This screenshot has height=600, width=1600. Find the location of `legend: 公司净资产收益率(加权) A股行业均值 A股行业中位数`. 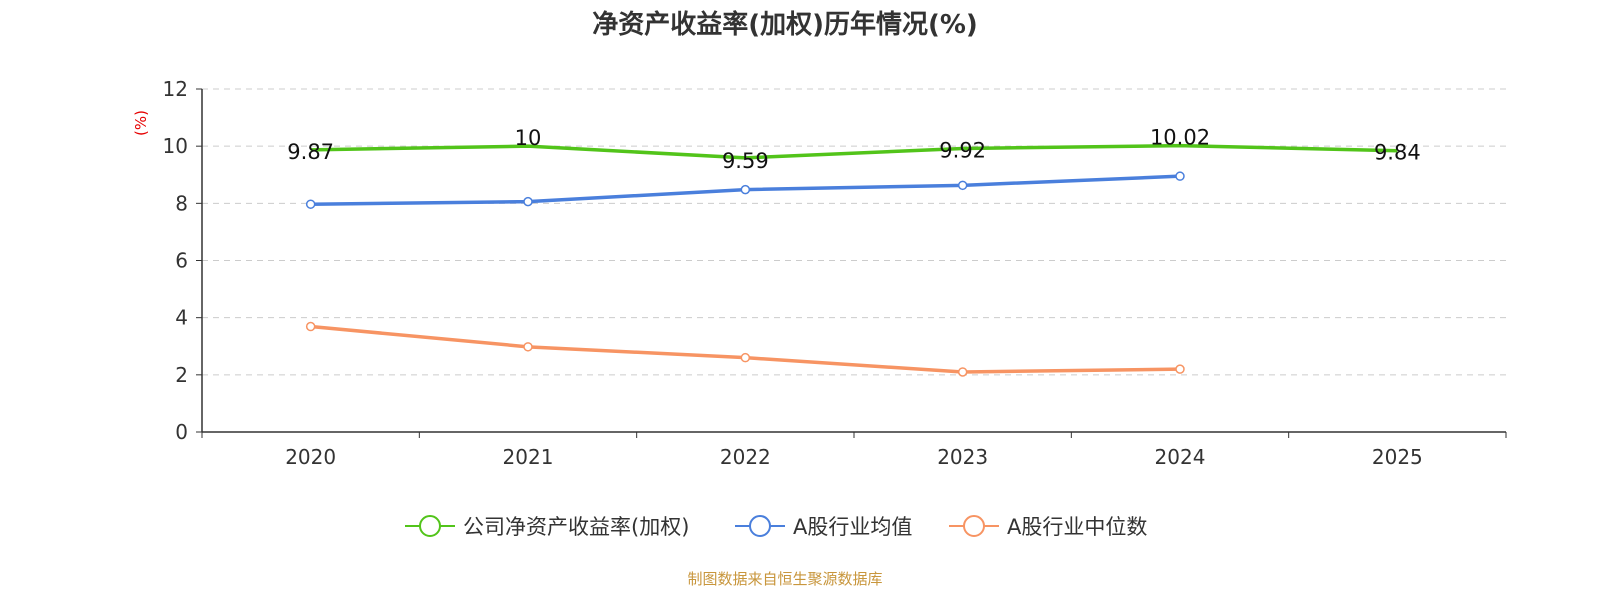

legend: 公司净资产收益率(加权) A股行业均值 A股行业中位数 is located at coordinates (776, 527).